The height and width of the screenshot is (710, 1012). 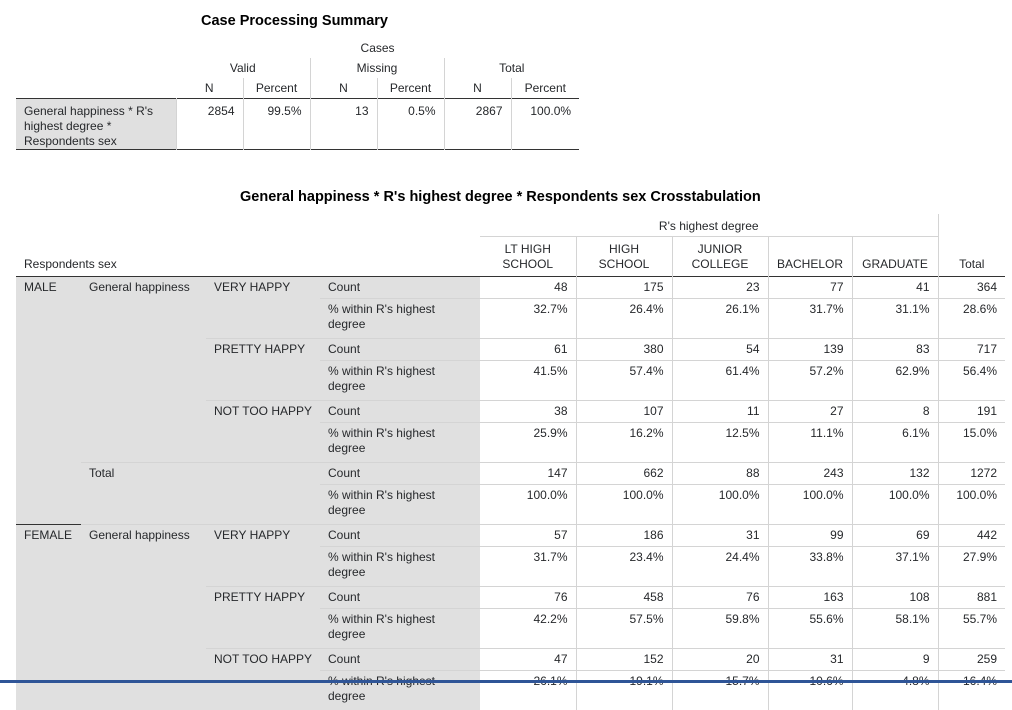 What do you see at coordinates (624, 690) in the screenshot?
I see `percent-cell: 19.1%` at bounding box center [624, 690].